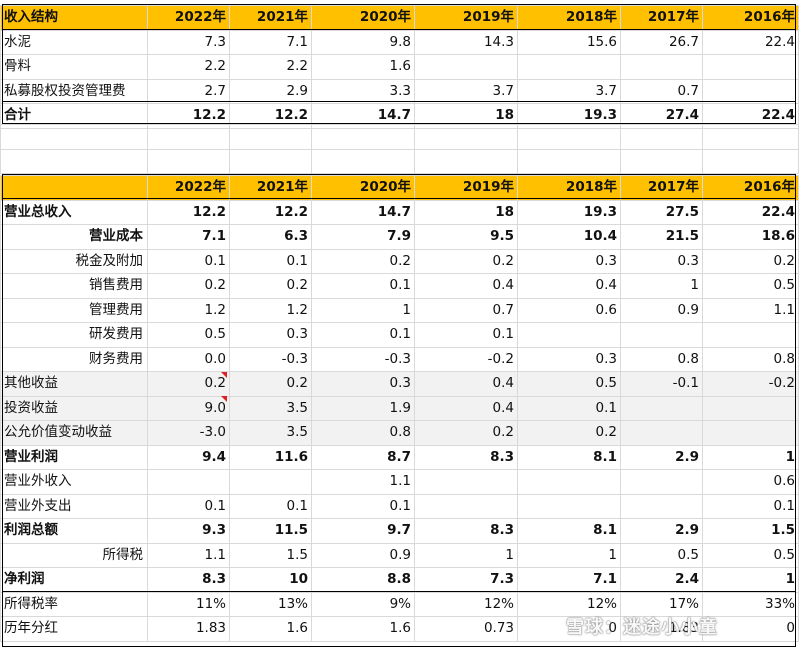 Image resolution: width=800 pixels, height=651 pixels. I want to click on row-label-cell: 营业总收入, so click(74, 212).